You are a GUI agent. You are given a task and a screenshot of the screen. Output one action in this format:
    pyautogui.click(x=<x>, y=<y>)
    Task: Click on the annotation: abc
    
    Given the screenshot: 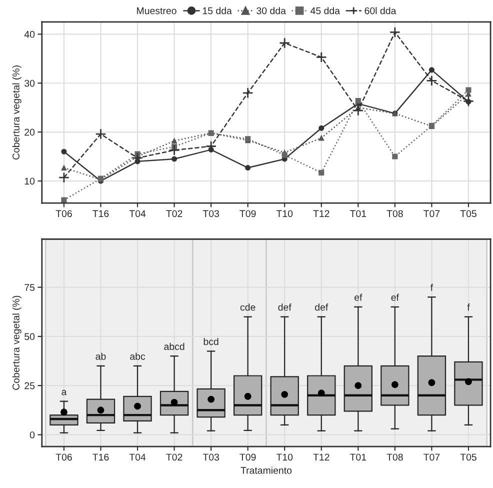 What is the action you would take?
    pyautogui.click(x=138, y=356)
    